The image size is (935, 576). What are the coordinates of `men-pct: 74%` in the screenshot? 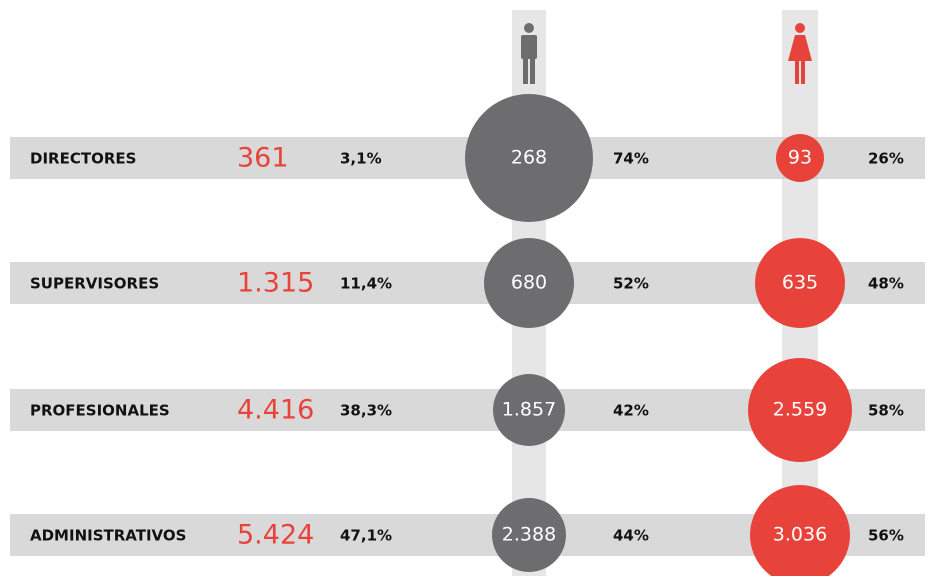 It's located at (631, 159).